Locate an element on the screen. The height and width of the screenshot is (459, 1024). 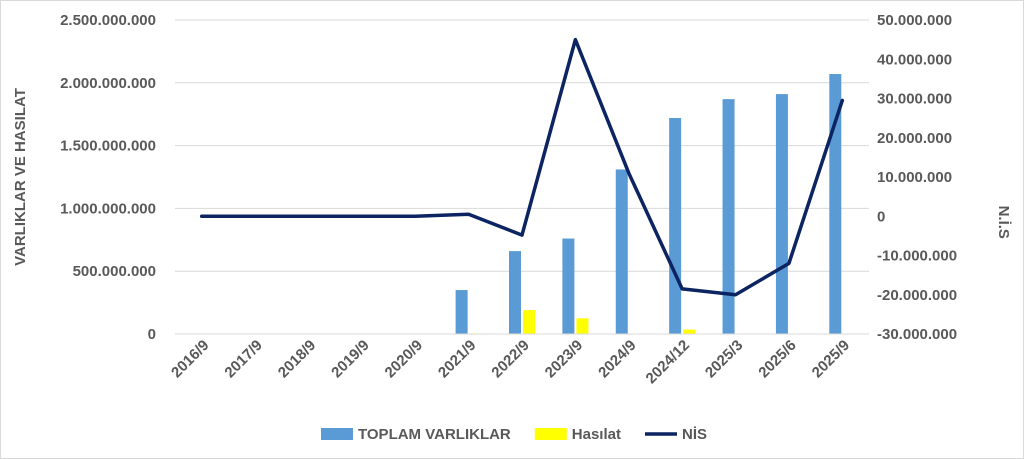
x-tick-label: 2019/9 is located at coordinates (350, 359).